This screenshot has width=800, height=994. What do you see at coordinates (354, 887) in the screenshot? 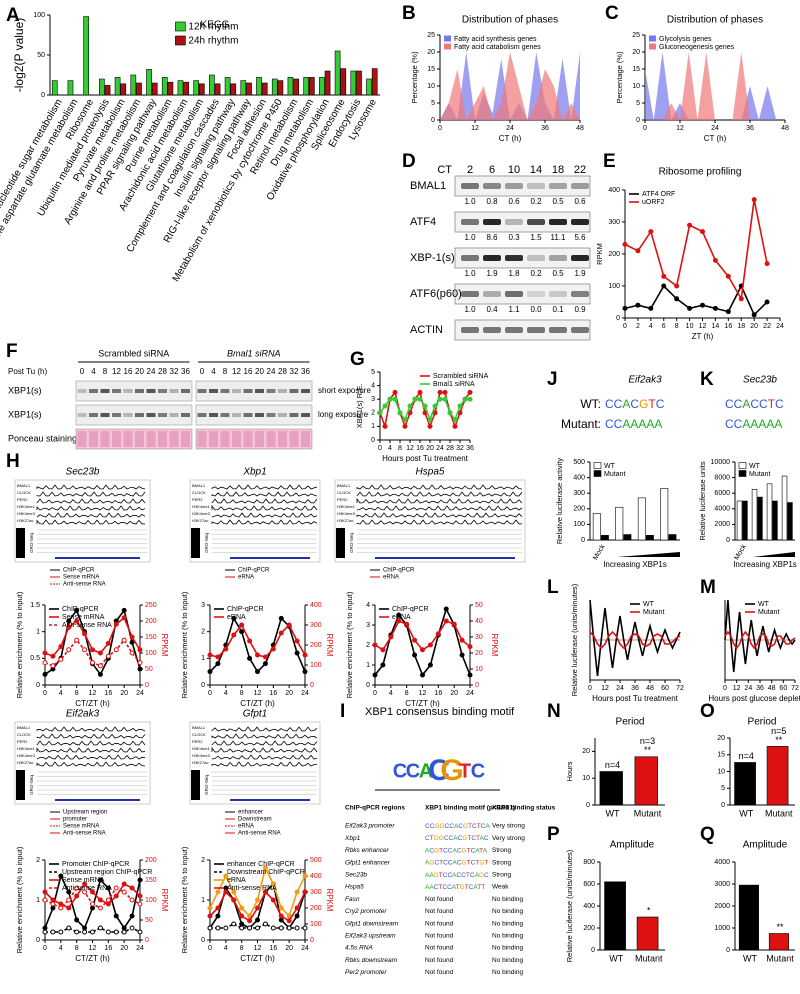
I see `table-cell: Hspa5` at bounding box center [354, 887].